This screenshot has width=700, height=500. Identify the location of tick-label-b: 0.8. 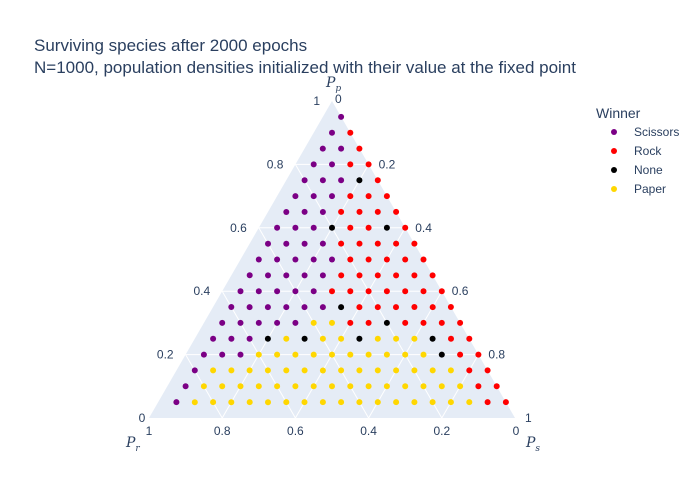
(222, 431).